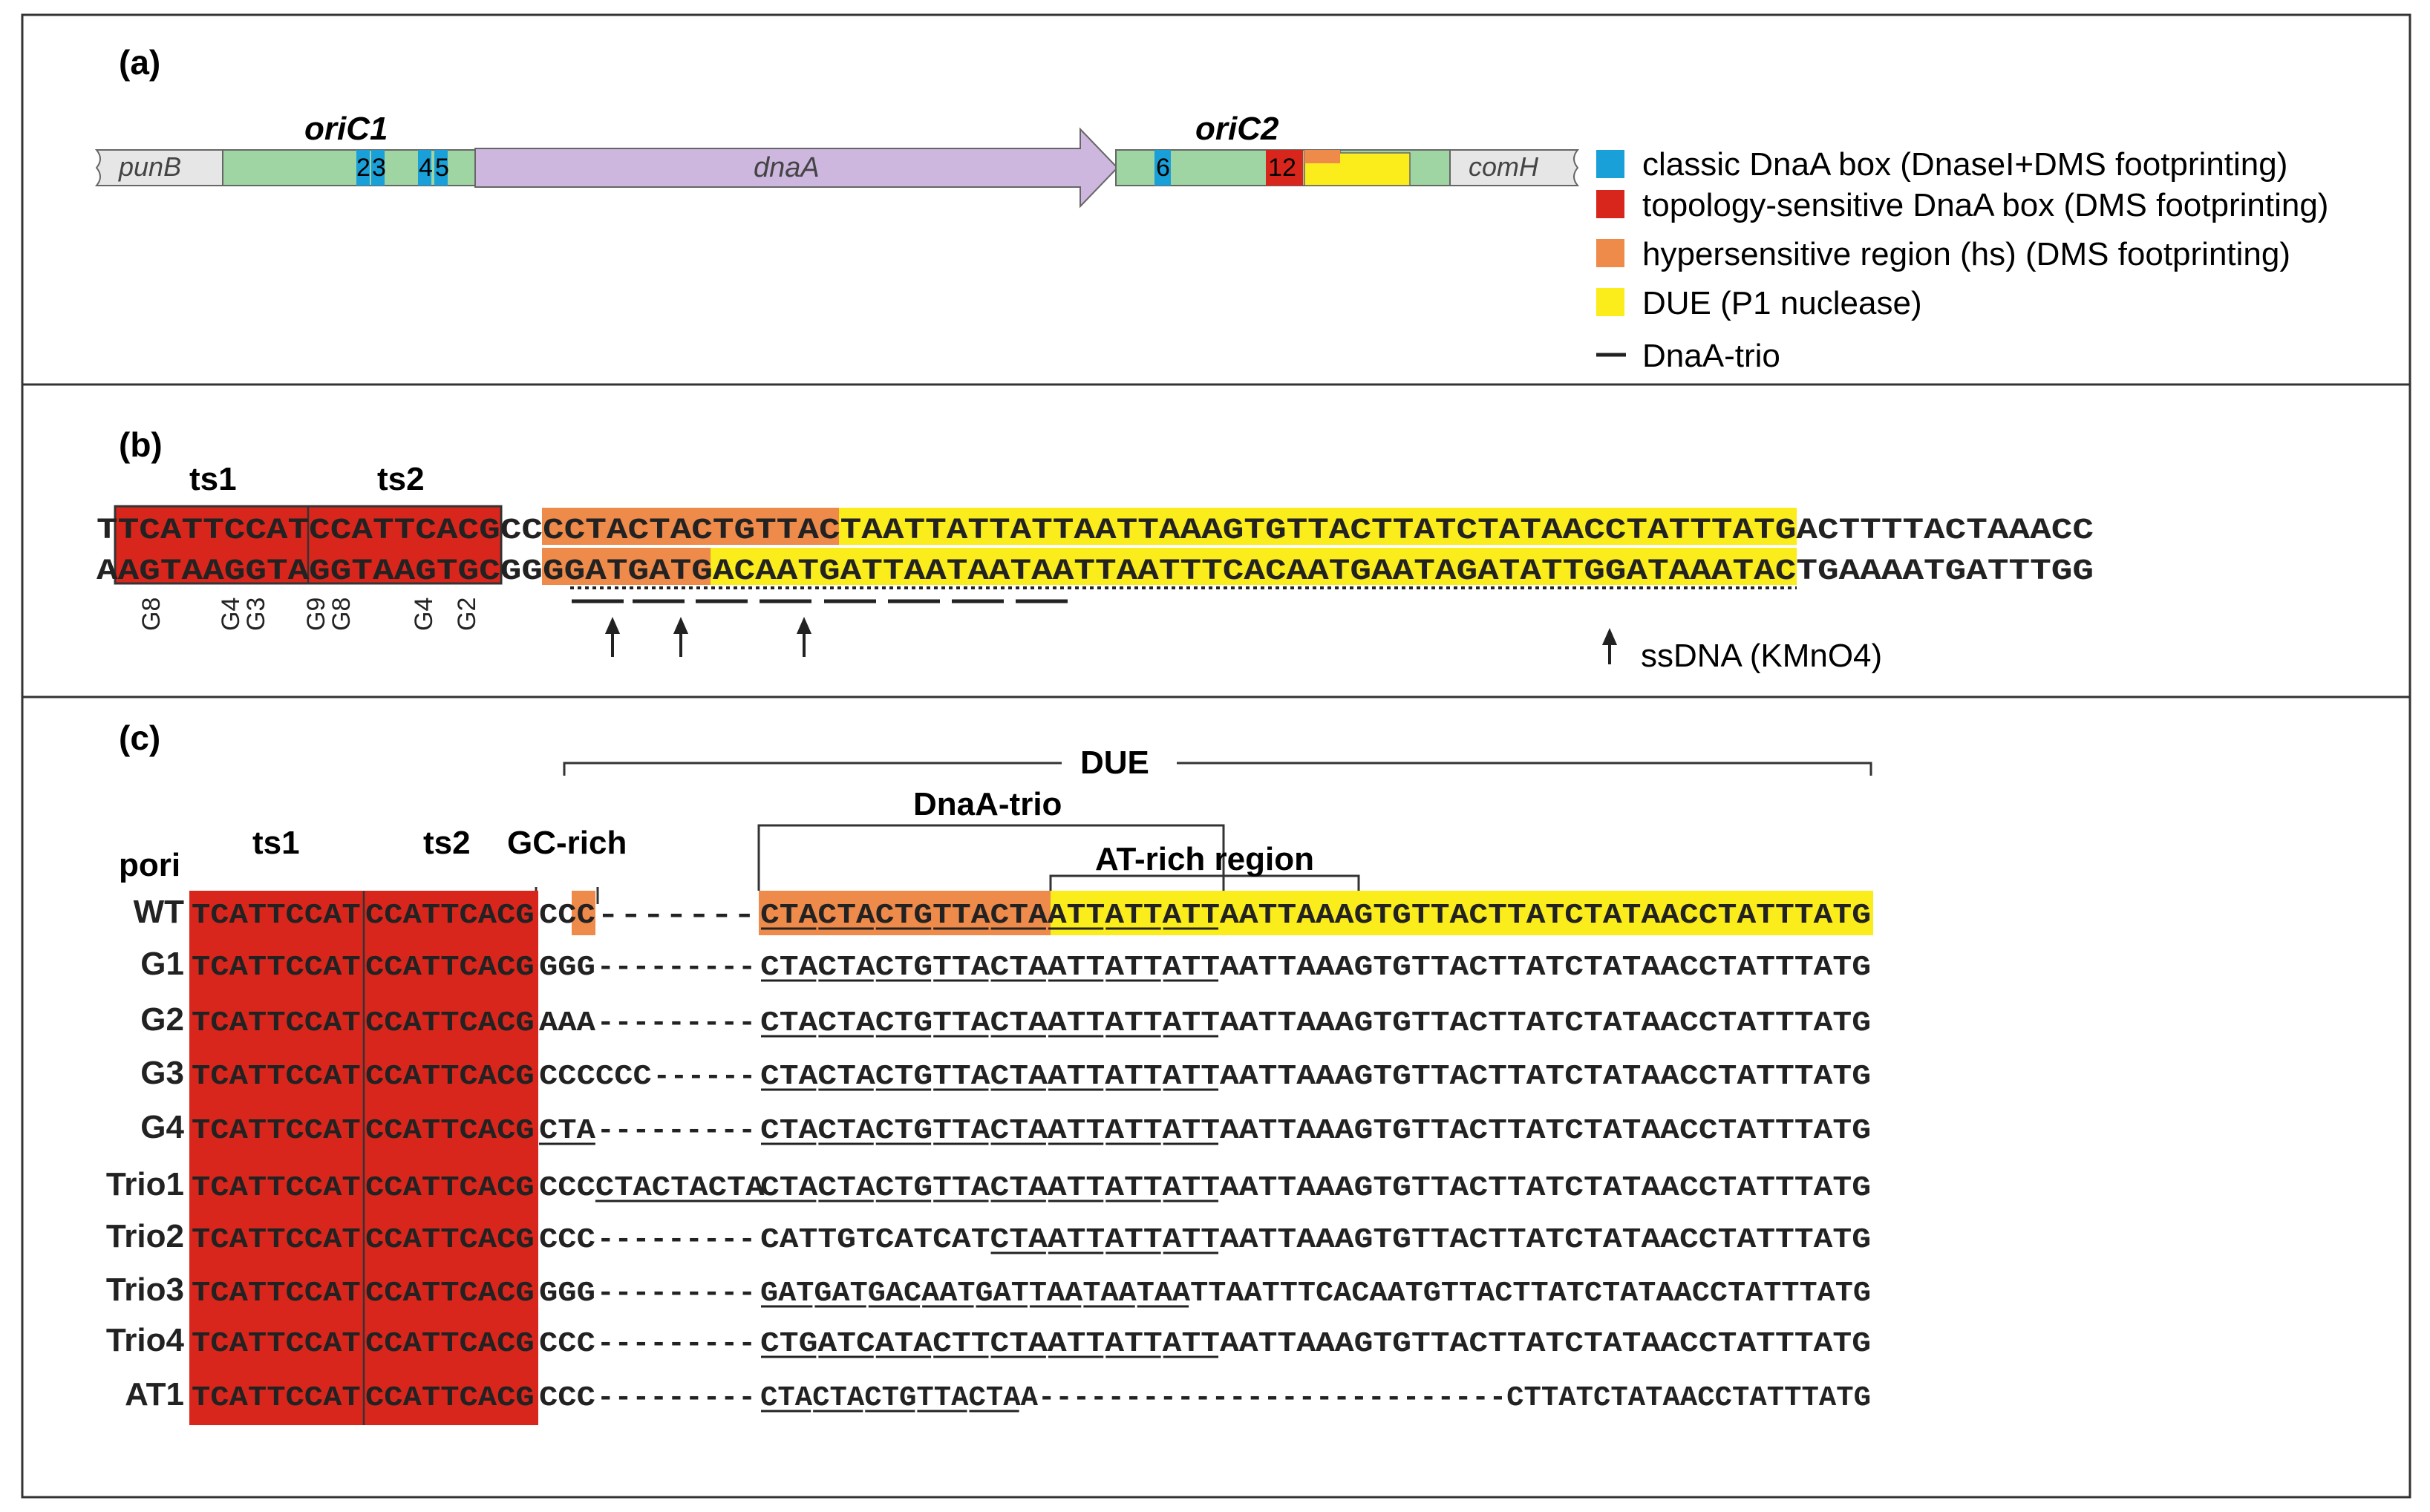 Image resolution: width=2430 pixels, height=1512 pixels. Describe the element at coordinates (277, 1077) in the screenshot. I see `row-ts1-G3: TCATTCCAT` at that location.